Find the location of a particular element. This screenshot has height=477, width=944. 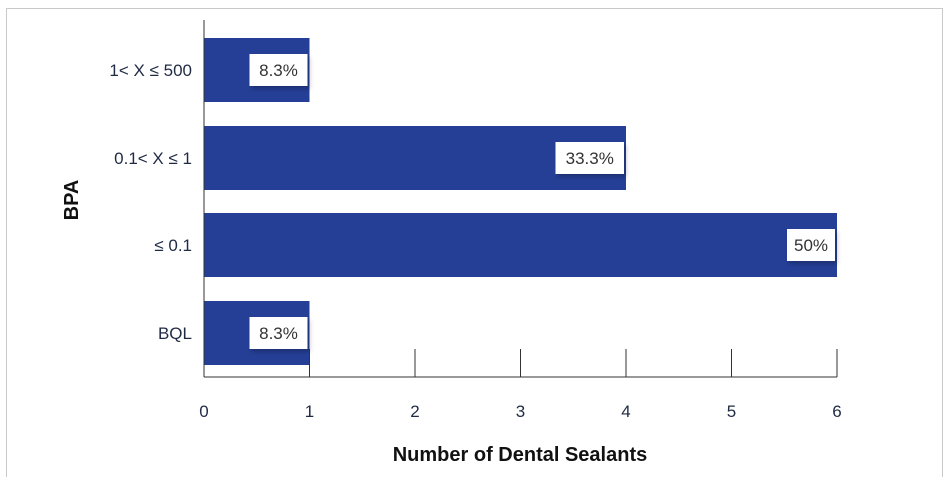

data-label-1: 8.3% is located at coordinates (278, 70).